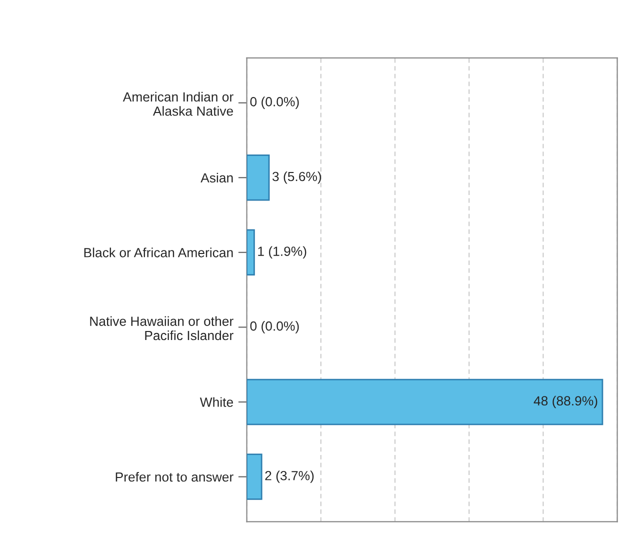  What do you see at coordinates (217, 402) in the screenshot?
I see `y-tick-label: White` at bounding box center [217, 402].